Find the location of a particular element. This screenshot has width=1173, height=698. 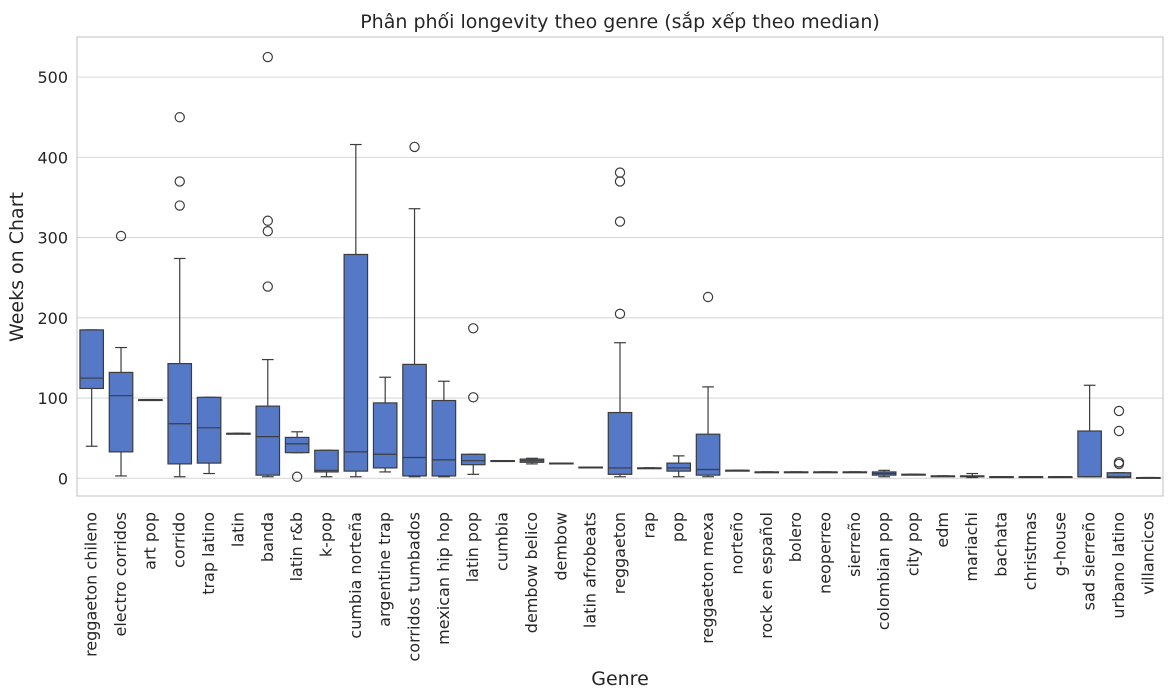

x-tick-label-5: latin is located at coordinates (237, 529).